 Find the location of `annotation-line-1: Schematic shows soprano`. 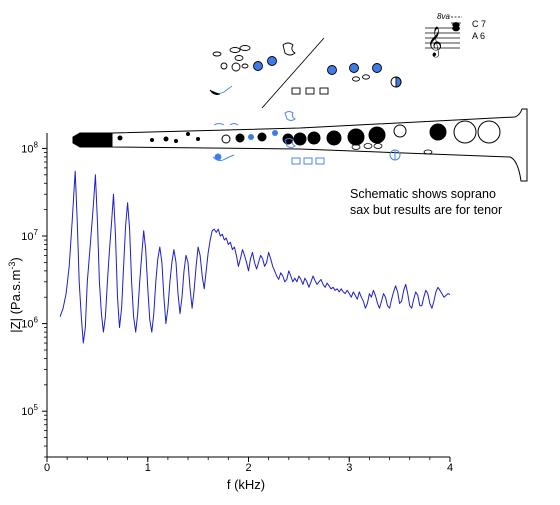

annotation-line-1: Schematic shows soprano is located at coordinates (423, 194).